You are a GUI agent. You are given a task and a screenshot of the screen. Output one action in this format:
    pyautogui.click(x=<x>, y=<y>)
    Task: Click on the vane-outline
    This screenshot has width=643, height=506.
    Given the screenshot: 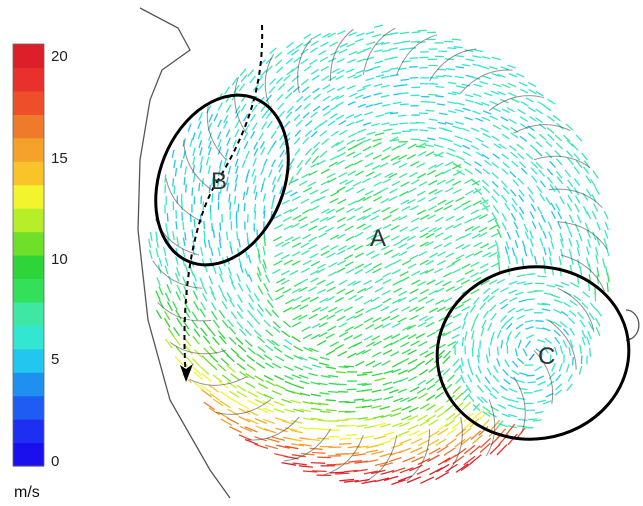 What is the action you would take?
    pyautogui.click(x=453, y=65)
    